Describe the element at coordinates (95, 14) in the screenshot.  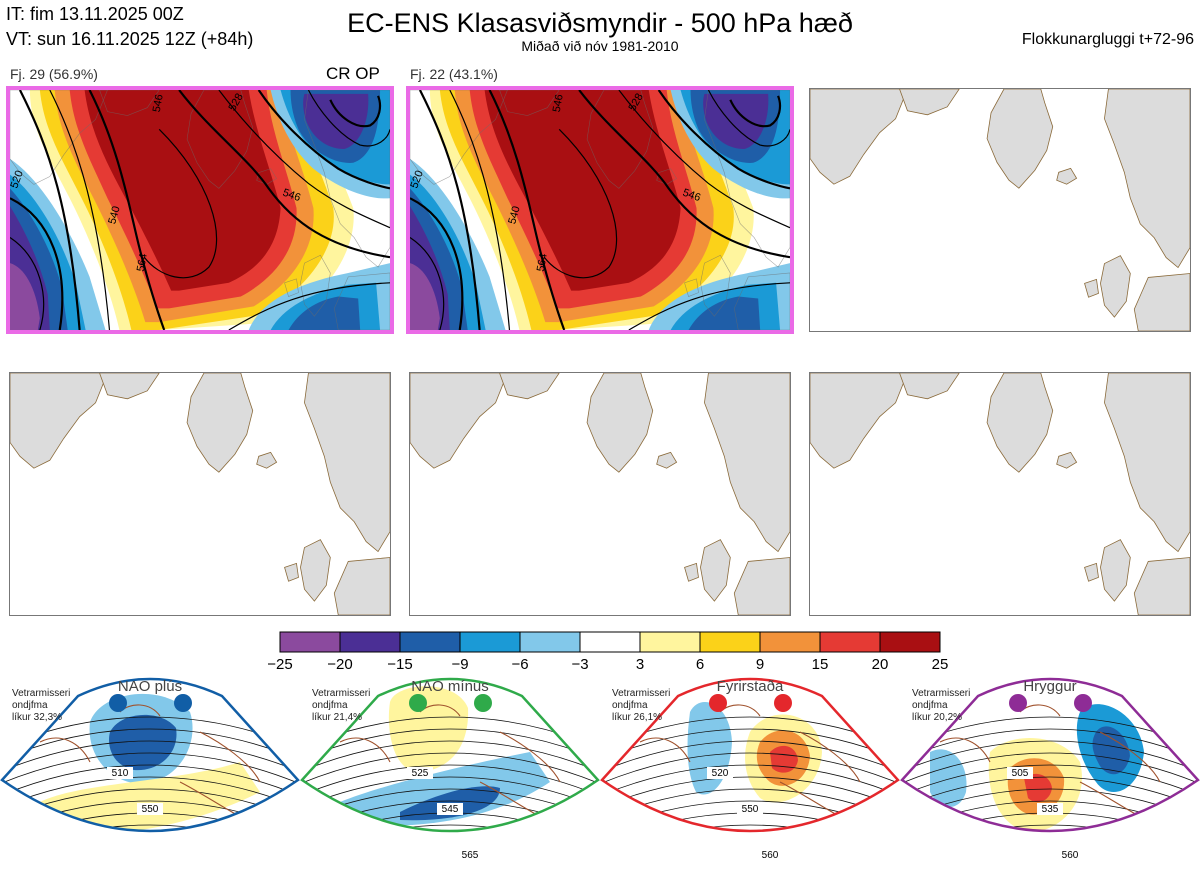
I see `init-time: IT: fim 13.11.2025 00Z` at that location.